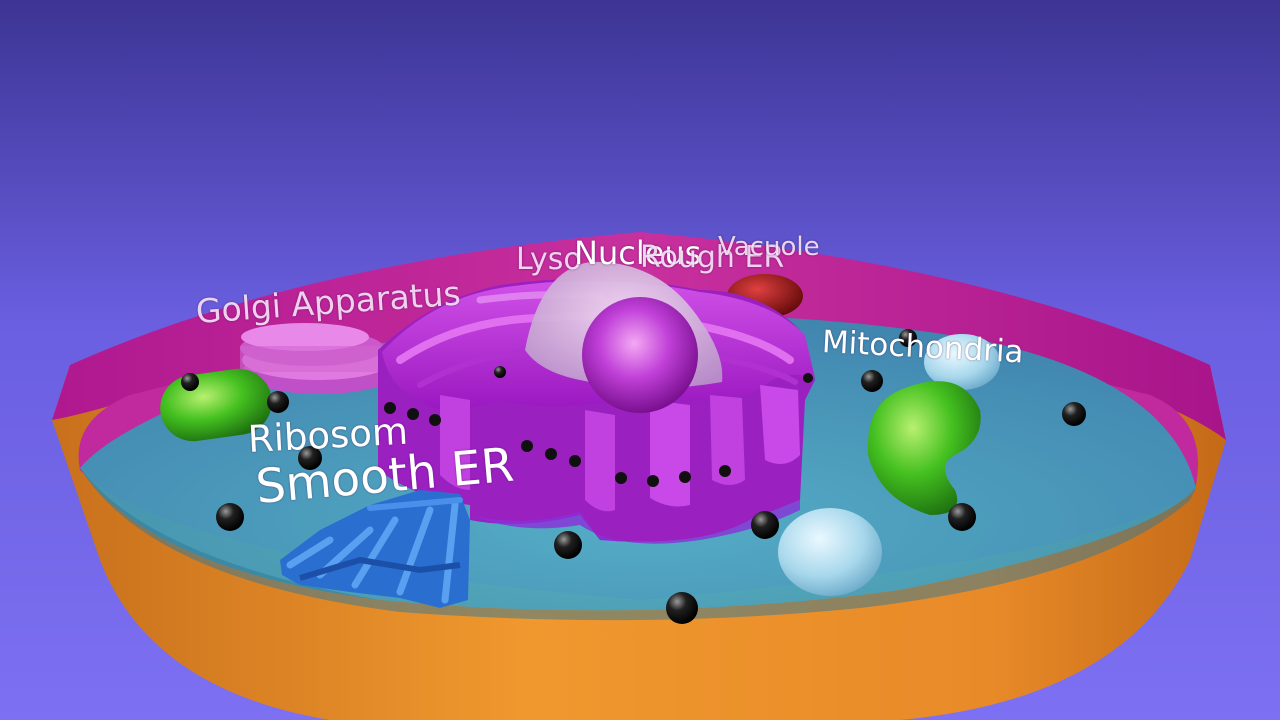 The image size is (1280, 720). What do you see at coordinates (320, 358) in the screenshot?
I see `golgi-apparatus` at bounding box center [320, 358].